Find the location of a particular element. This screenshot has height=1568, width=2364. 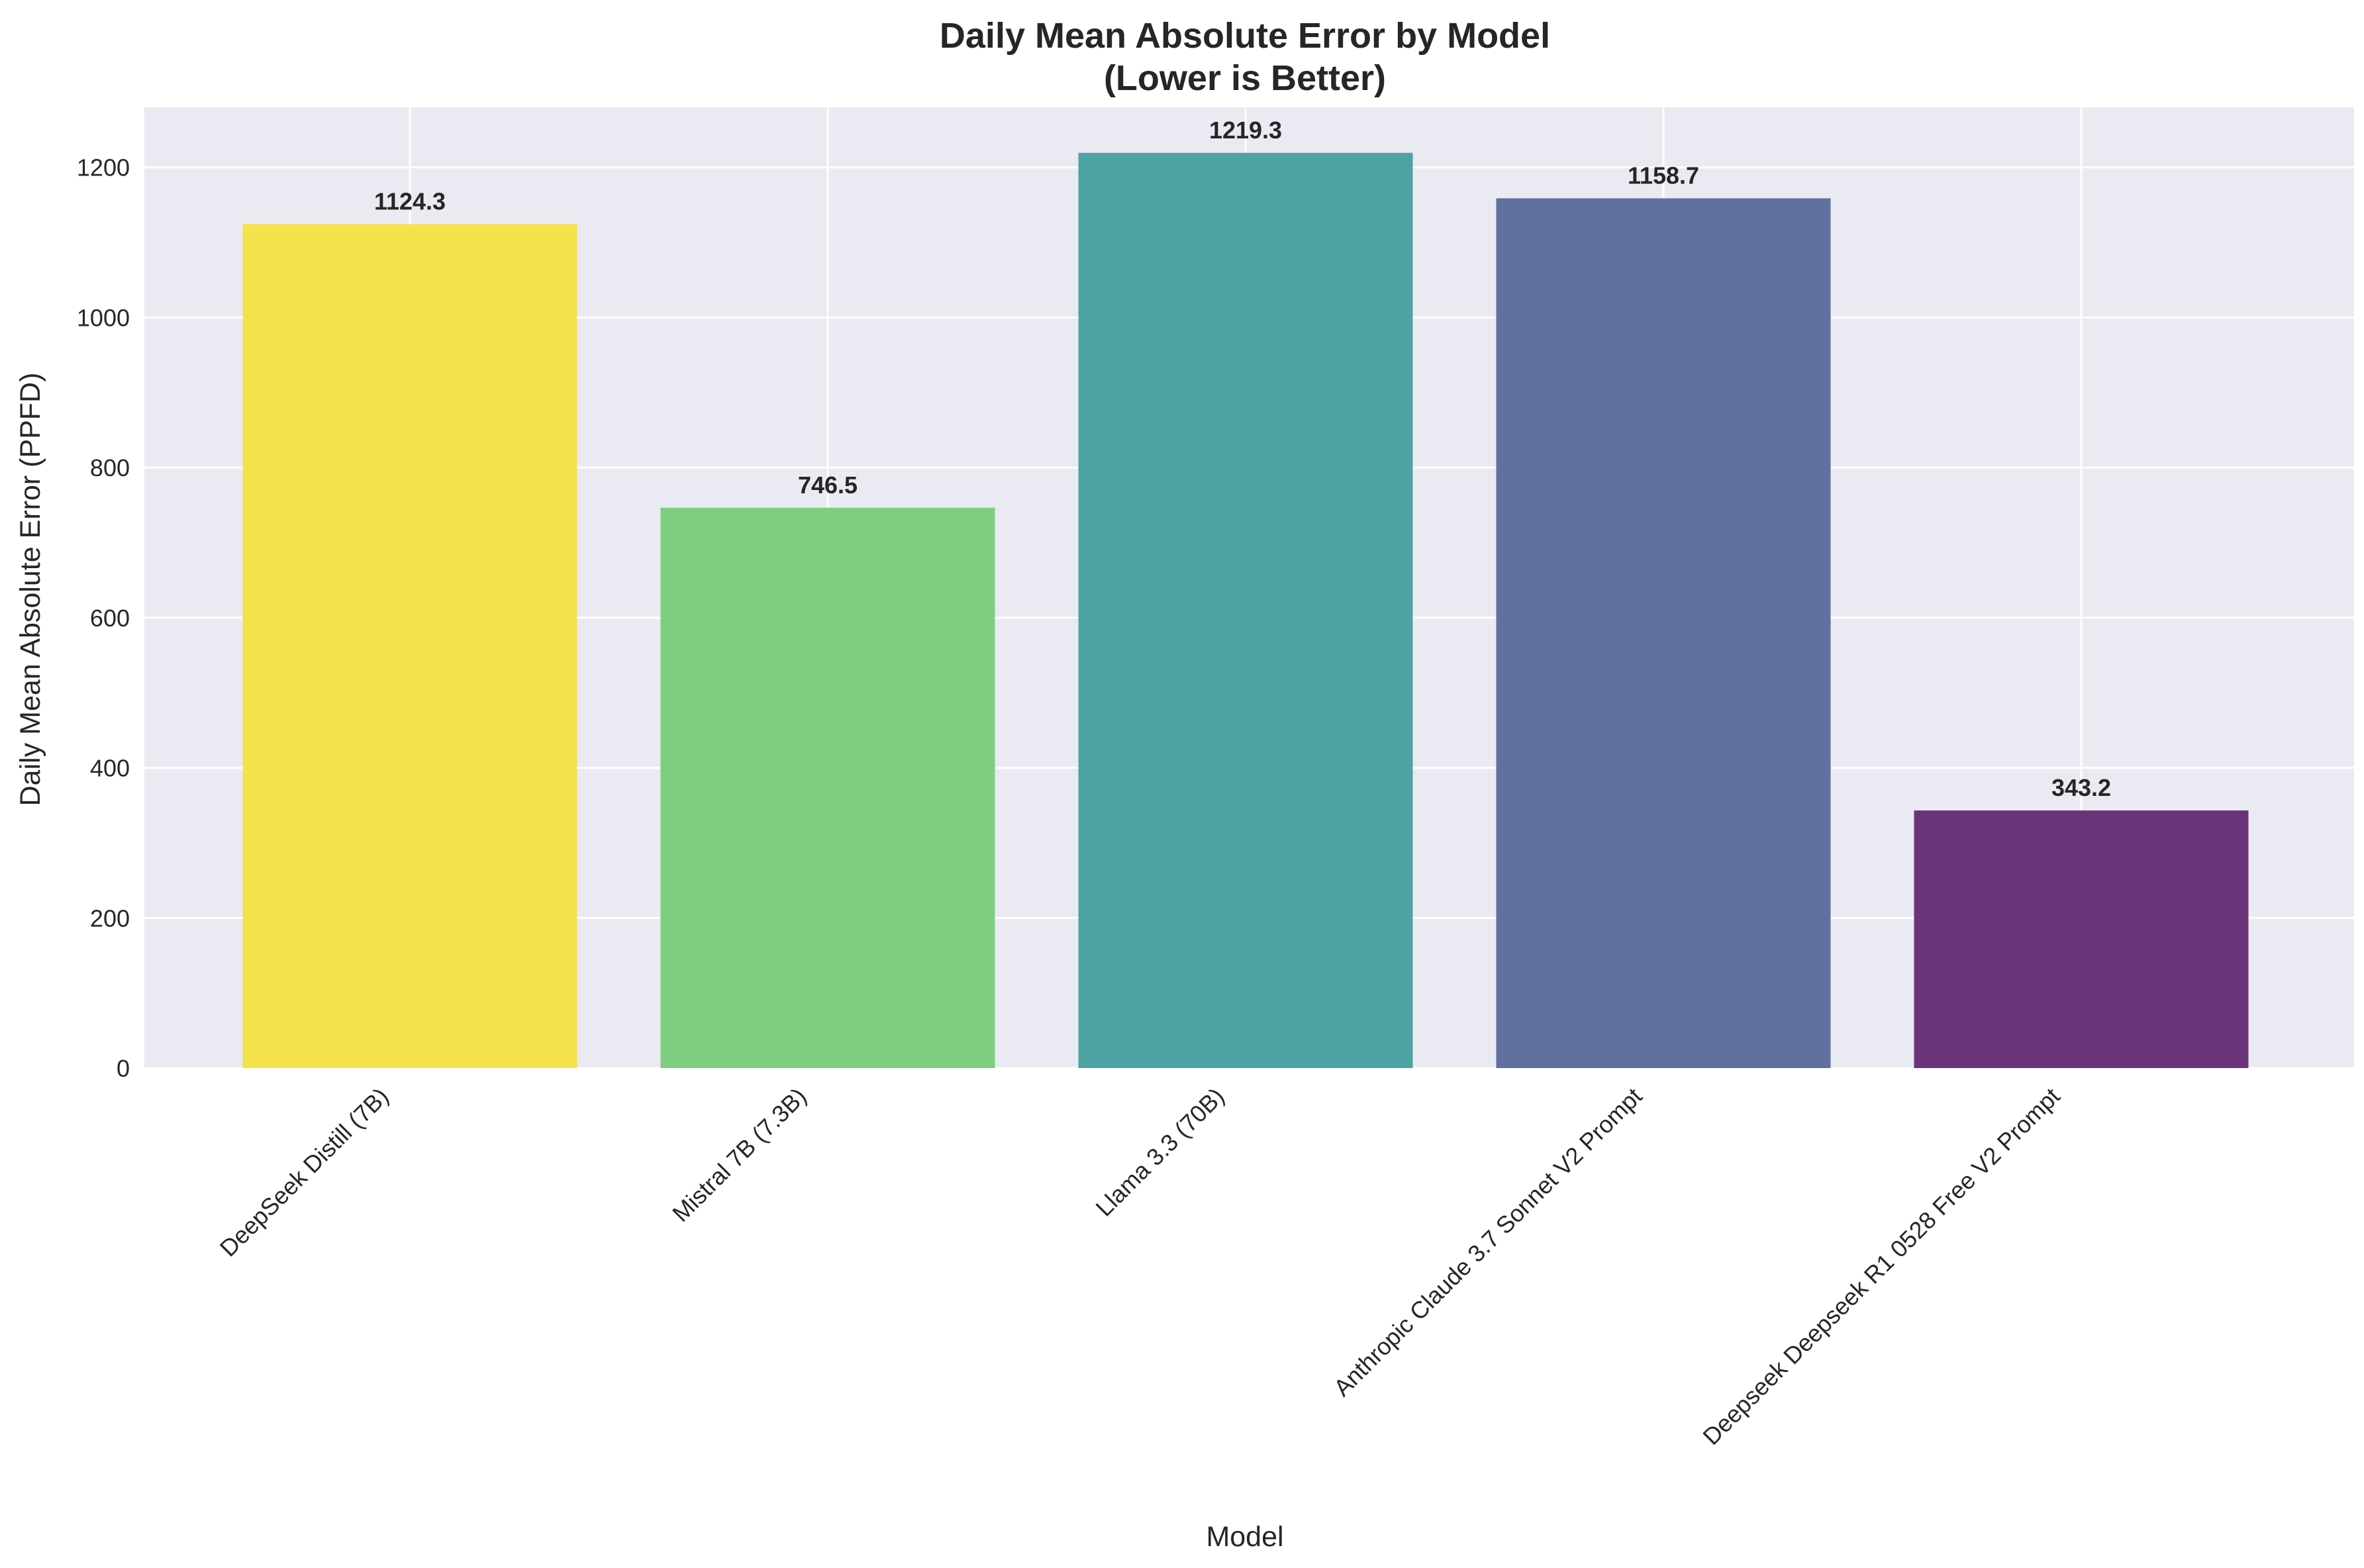

bar-value-label: 1219.3 is located at coordinates (1245, 130).